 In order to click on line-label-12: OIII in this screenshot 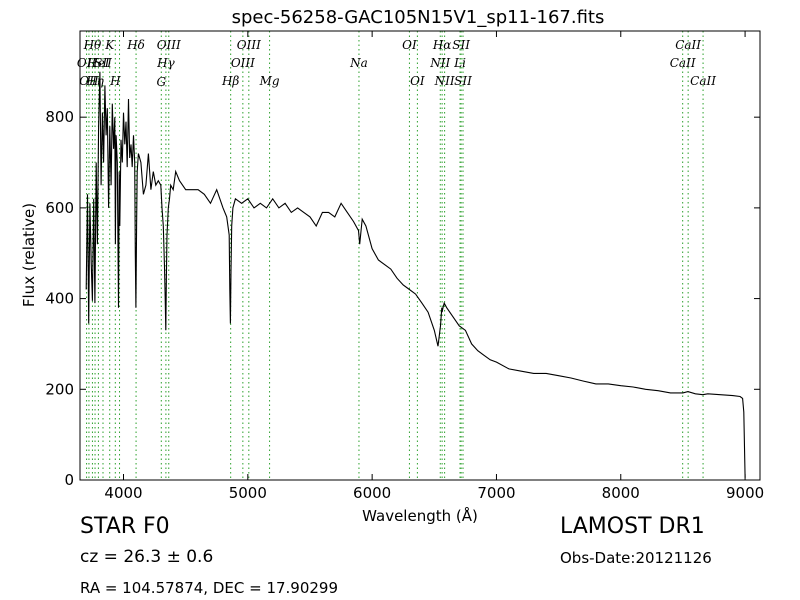, I will do `click(169, 45)`.